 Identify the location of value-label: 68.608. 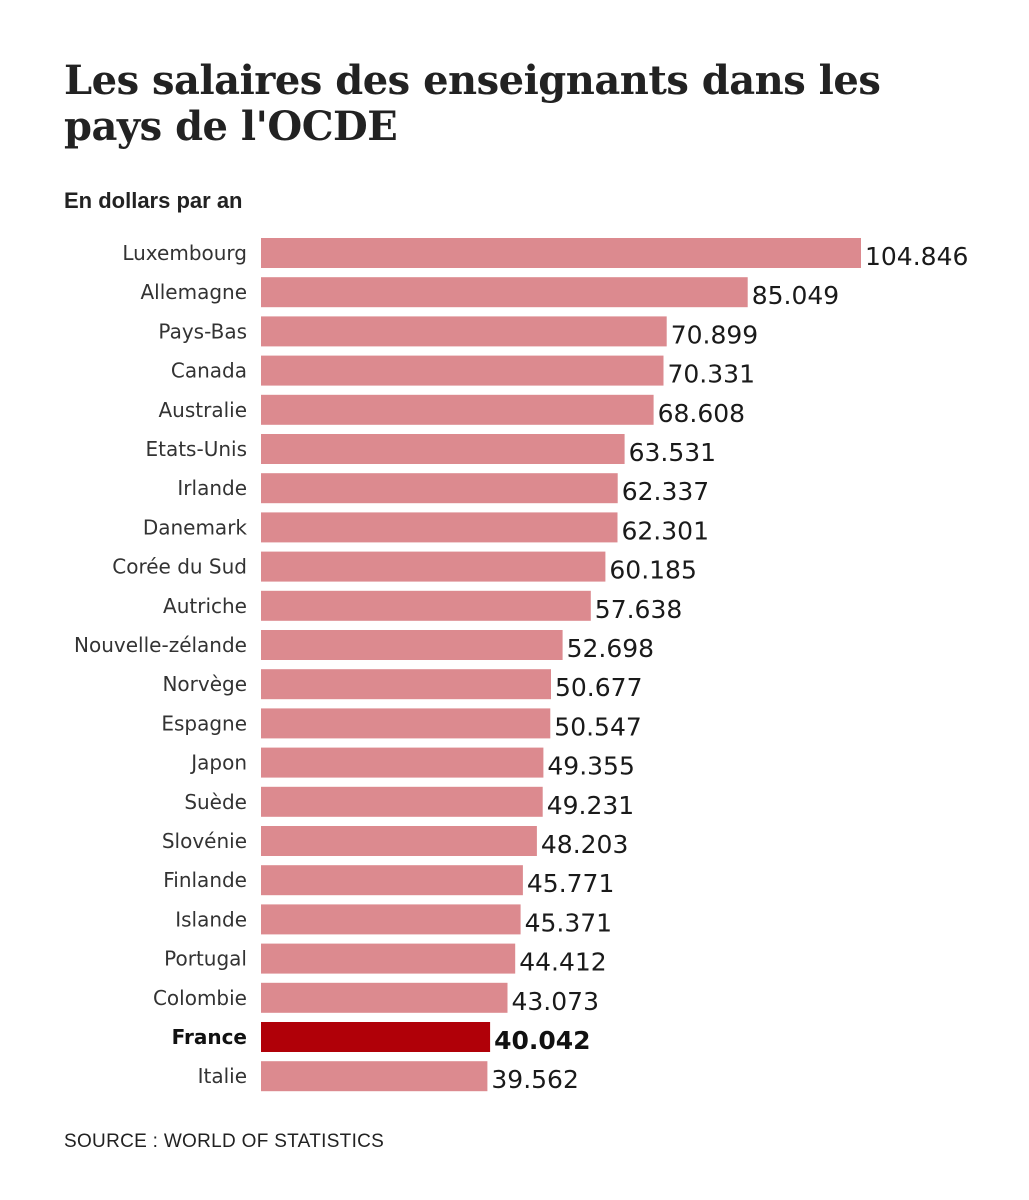
(701, 413).